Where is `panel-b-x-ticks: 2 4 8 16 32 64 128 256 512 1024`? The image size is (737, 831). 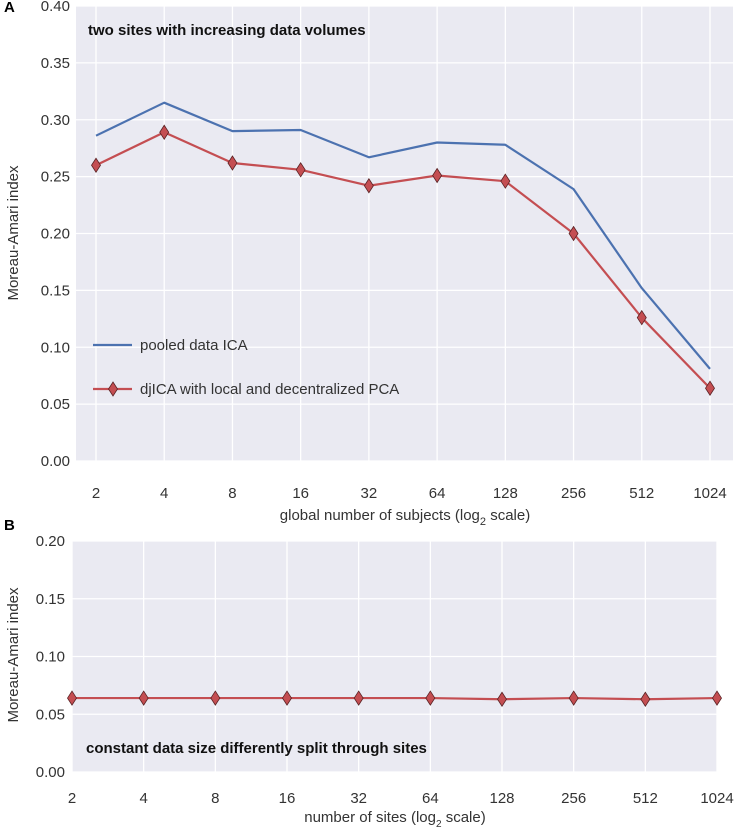 panel-b-x-ticks: 2 4 8 16 32 64 128 256 512 1024 is located at coordinates (401, 798).